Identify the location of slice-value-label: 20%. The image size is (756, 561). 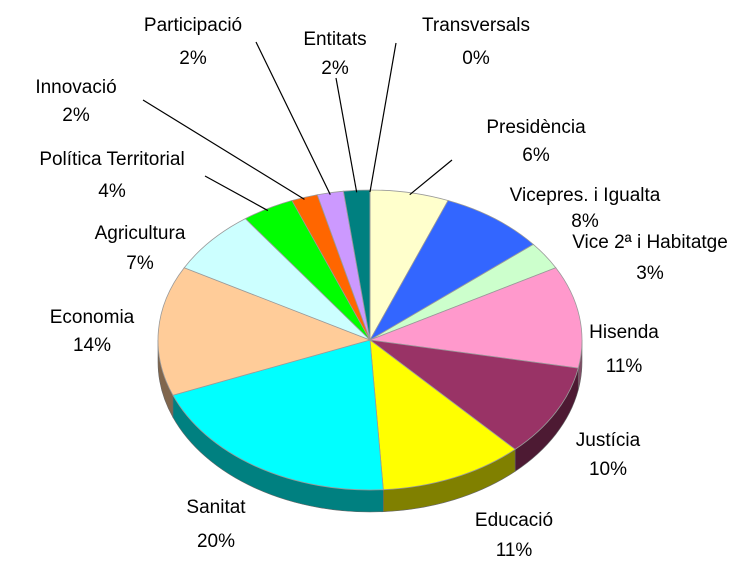
(216, 541).